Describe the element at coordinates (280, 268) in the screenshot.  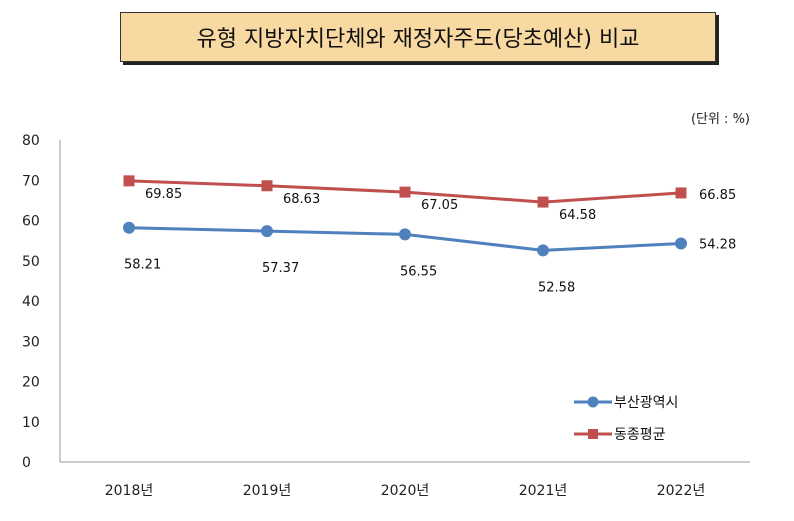
I see `data-label: 57.37` at that location.